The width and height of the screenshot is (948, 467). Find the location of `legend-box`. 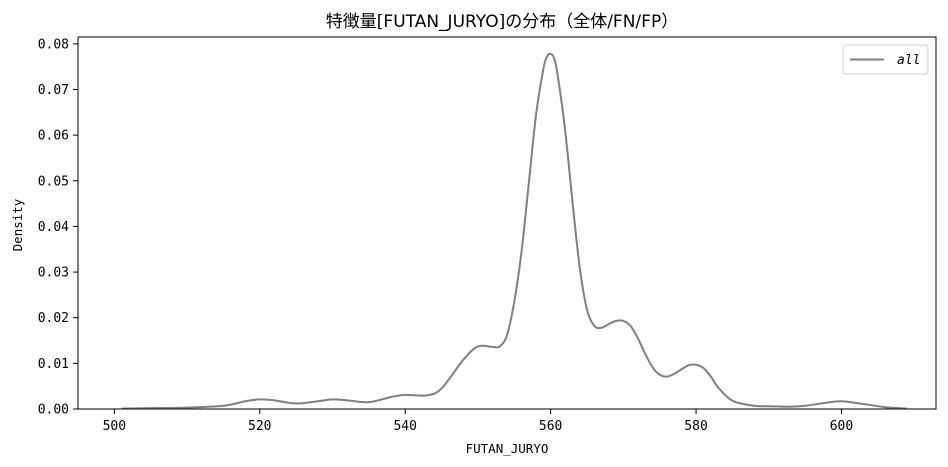

legend-box is located at coordinates (885, 59).